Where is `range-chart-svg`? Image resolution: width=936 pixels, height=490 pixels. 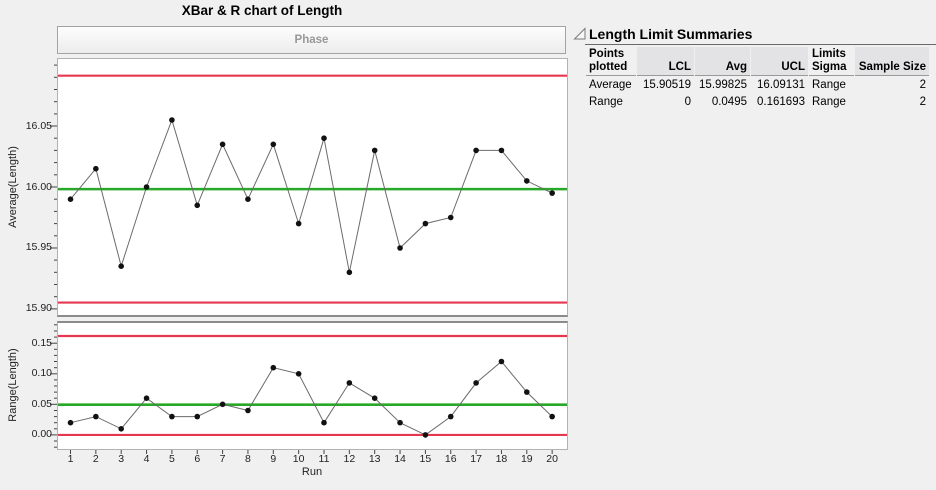
range-chart-svg is located at coordinates (312, 386).